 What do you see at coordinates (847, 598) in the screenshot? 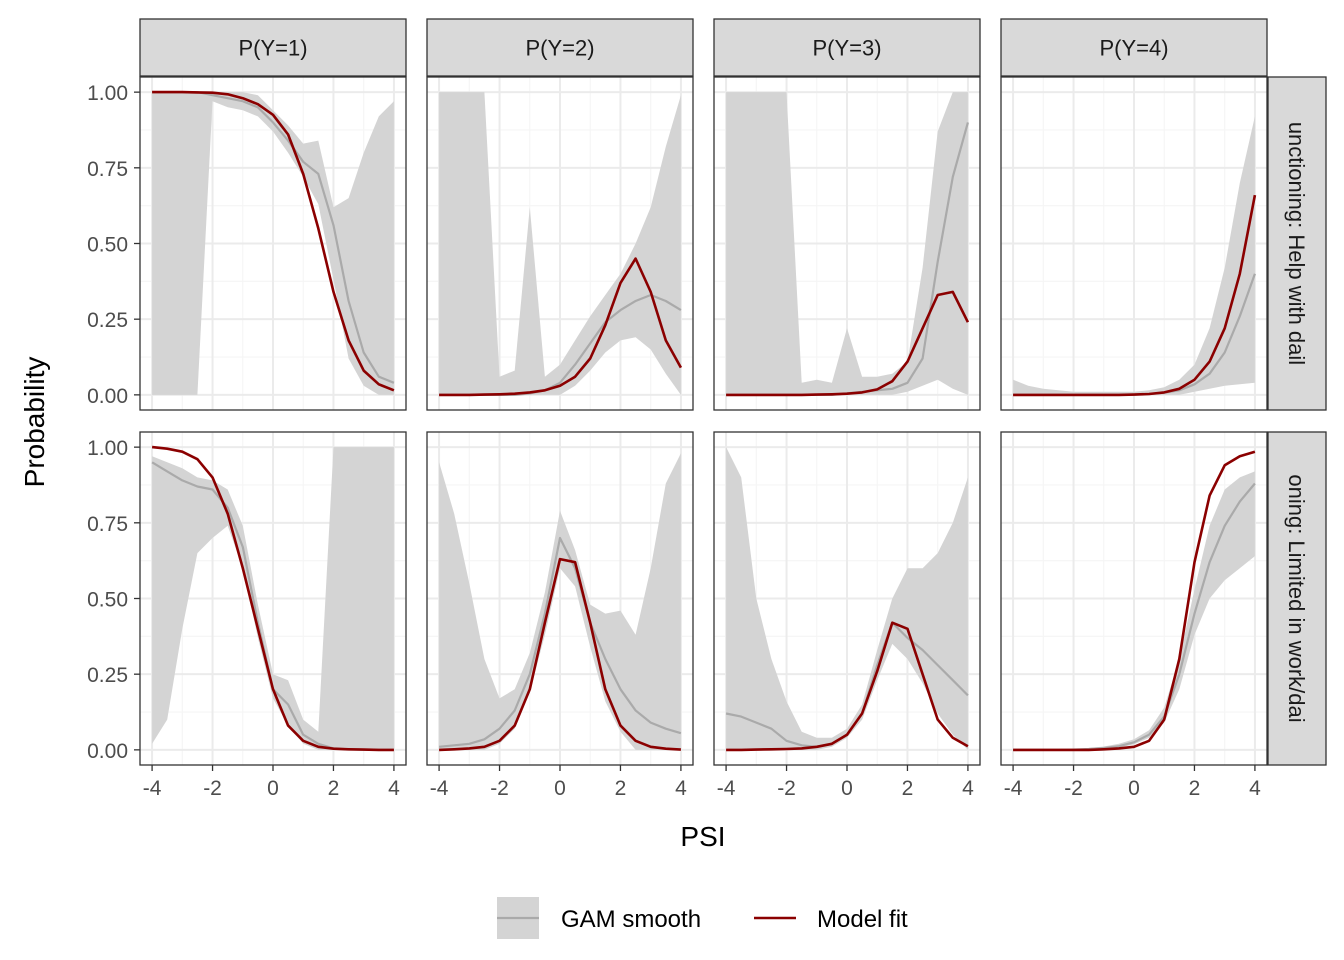
I see `panel-r1-c2` at bounding box center [847, 598].